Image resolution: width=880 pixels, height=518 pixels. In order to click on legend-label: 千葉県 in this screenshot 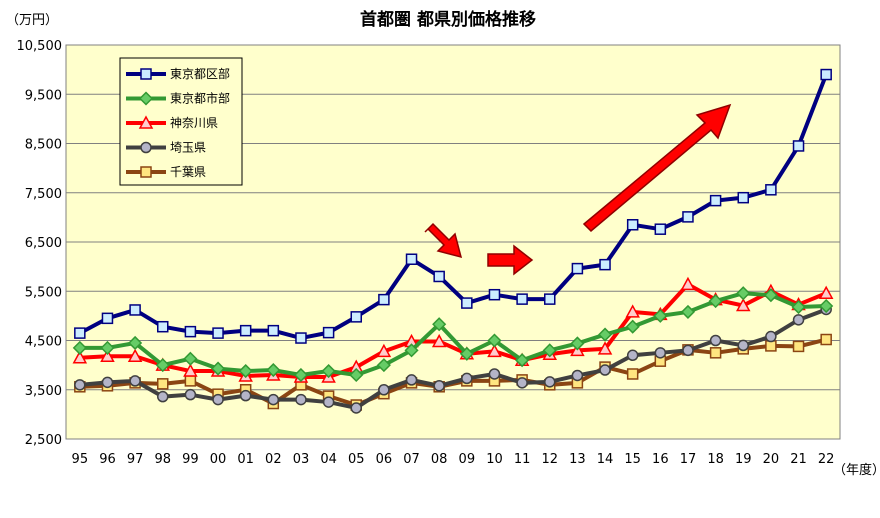, I will do `click(188, 172)`.